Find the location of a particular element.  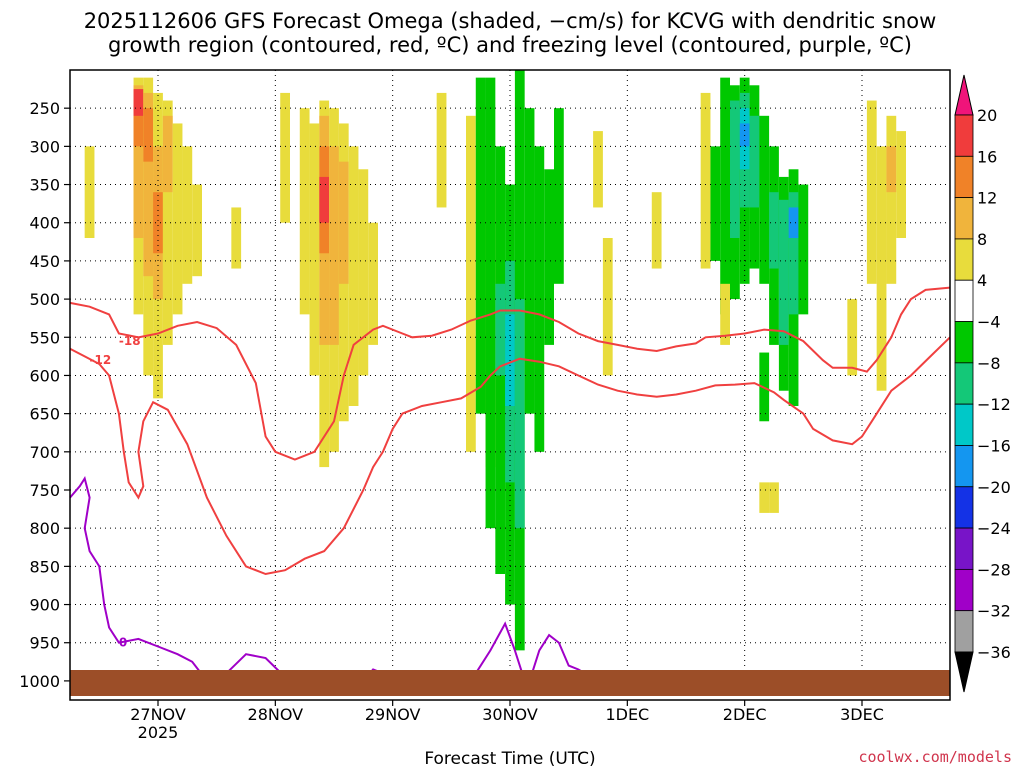

colorbar-label: −20 is located at coordinates (994, 487).